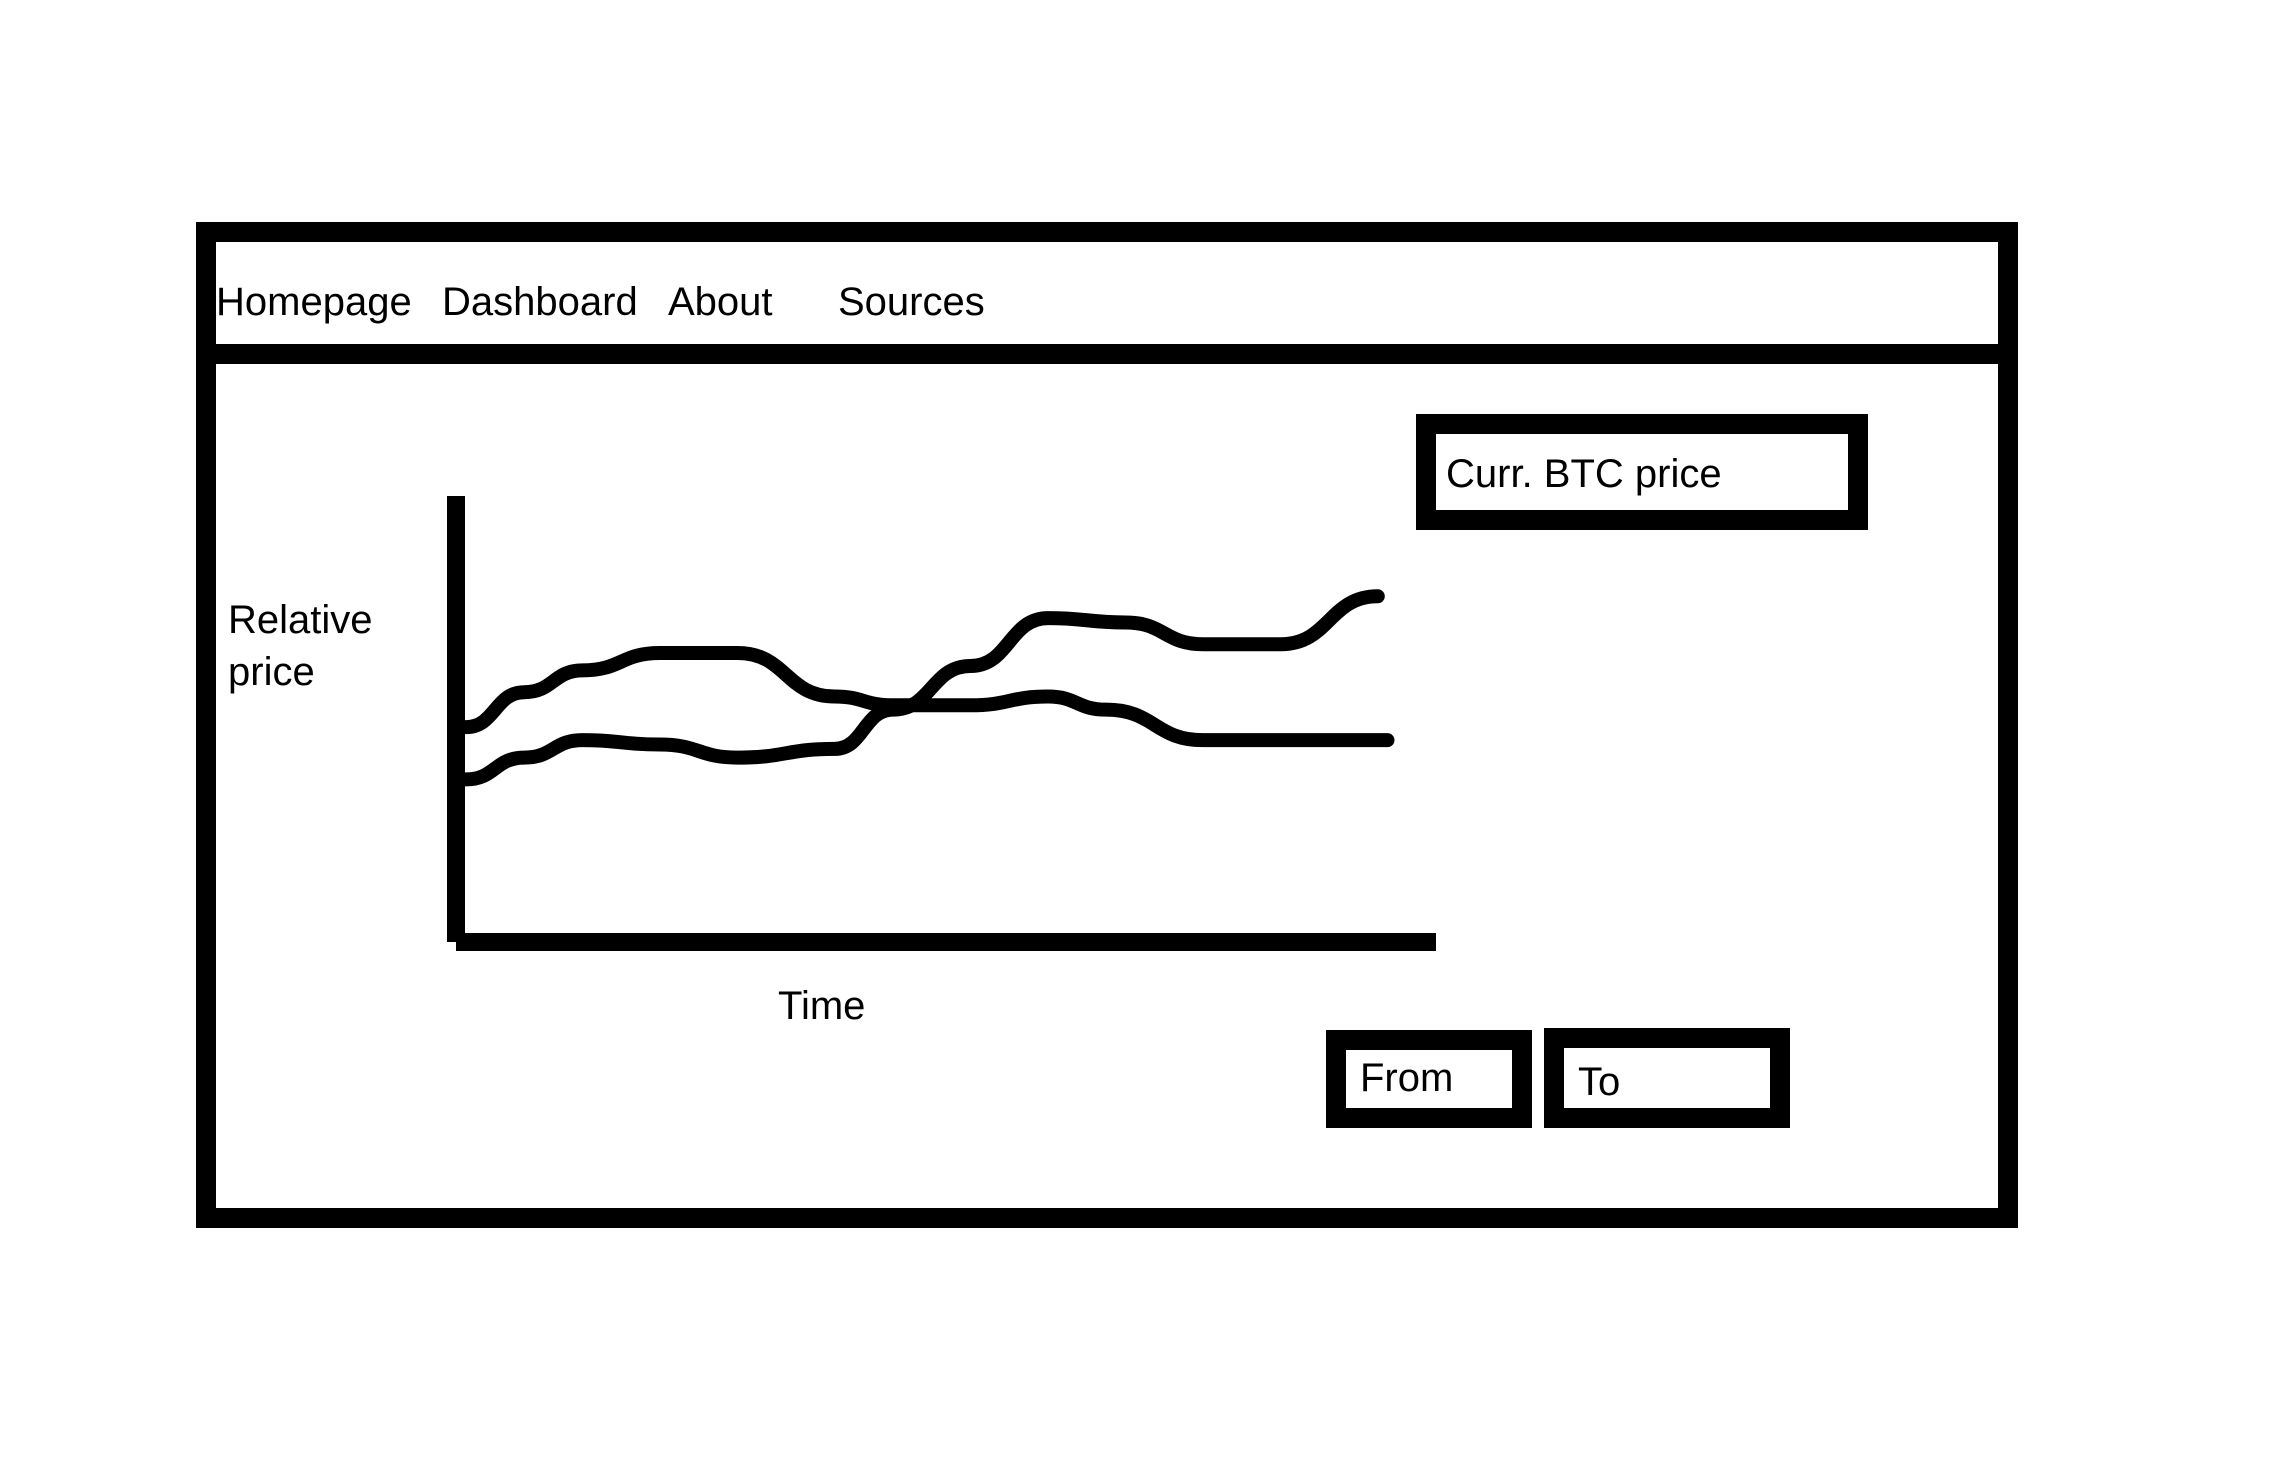 The width and height of the screenshot is (2278, 1474). What do you see at coordinates (1429, 1079) in the screenshot?
I see `from-date-field: From` at bounding box center [1429, 1079].